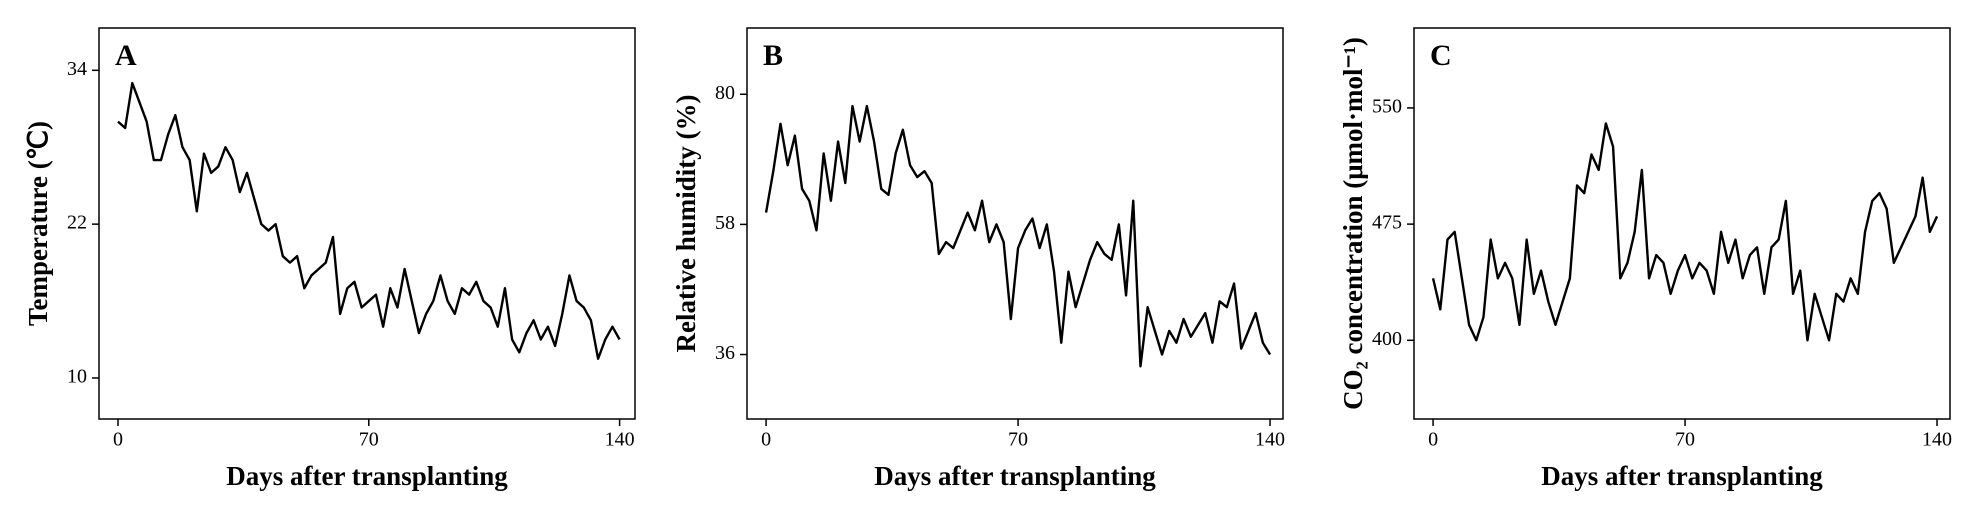 This screenshot has width=1969, height=505. What do you see at coordinates (725, 353) in the screenshot?
I see `y-tick-label: 36` at bounding box center [725, 353].